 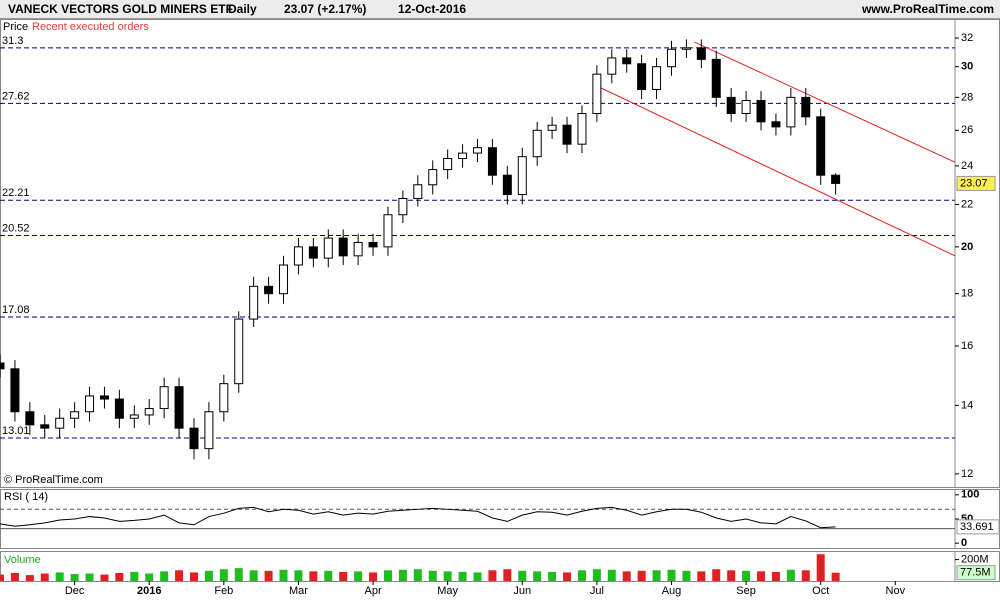 I want to click on x-tick-label: Jun, so click(x=522, y=591).